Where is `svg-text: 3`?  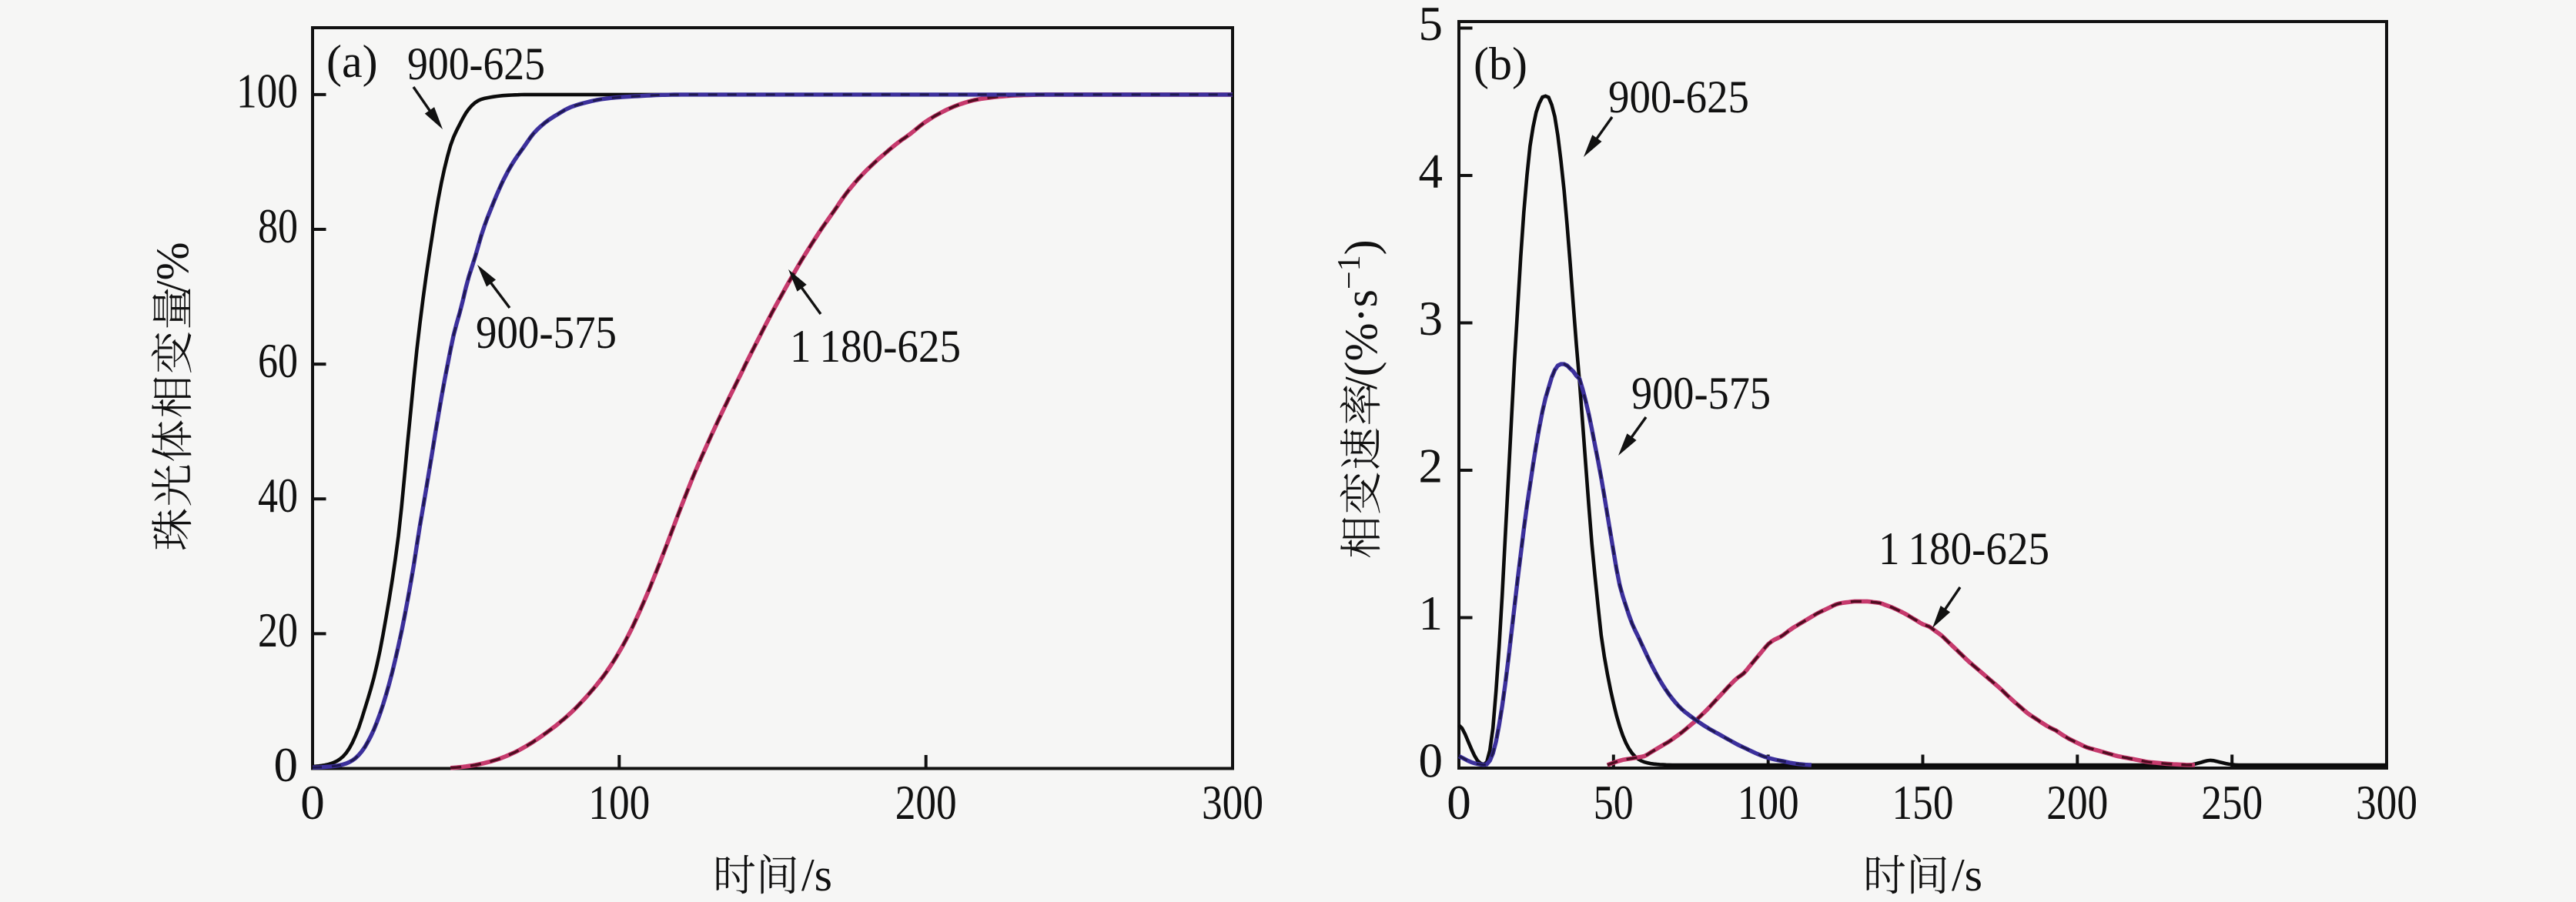 svg-text: 3 is located at coordinates (1431, 319).